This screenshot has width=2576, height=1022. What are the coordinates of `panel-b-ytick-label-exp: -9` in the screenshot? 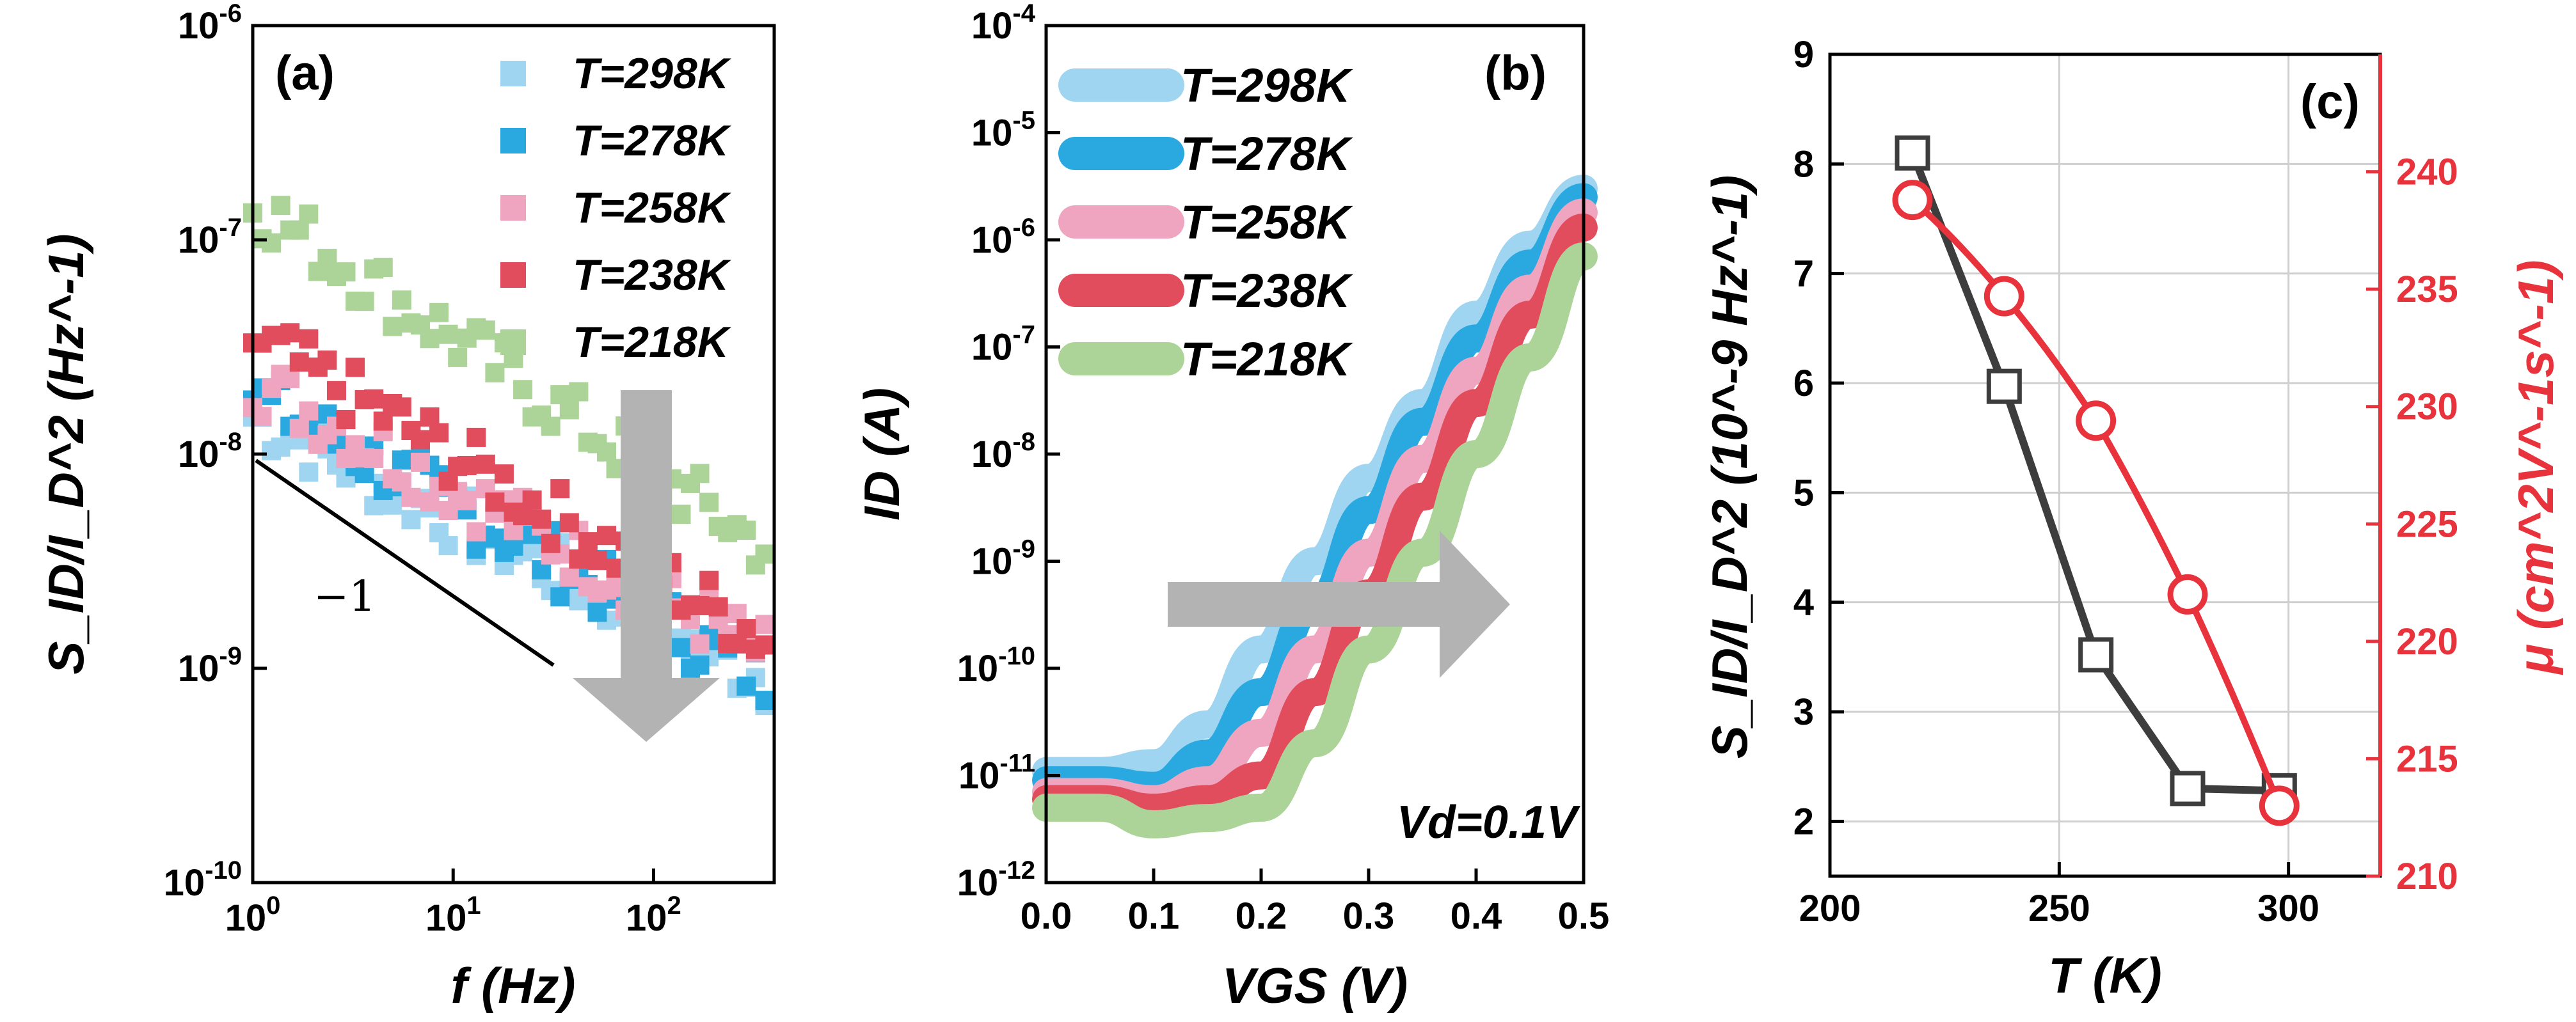 It's located at (1024, 549).